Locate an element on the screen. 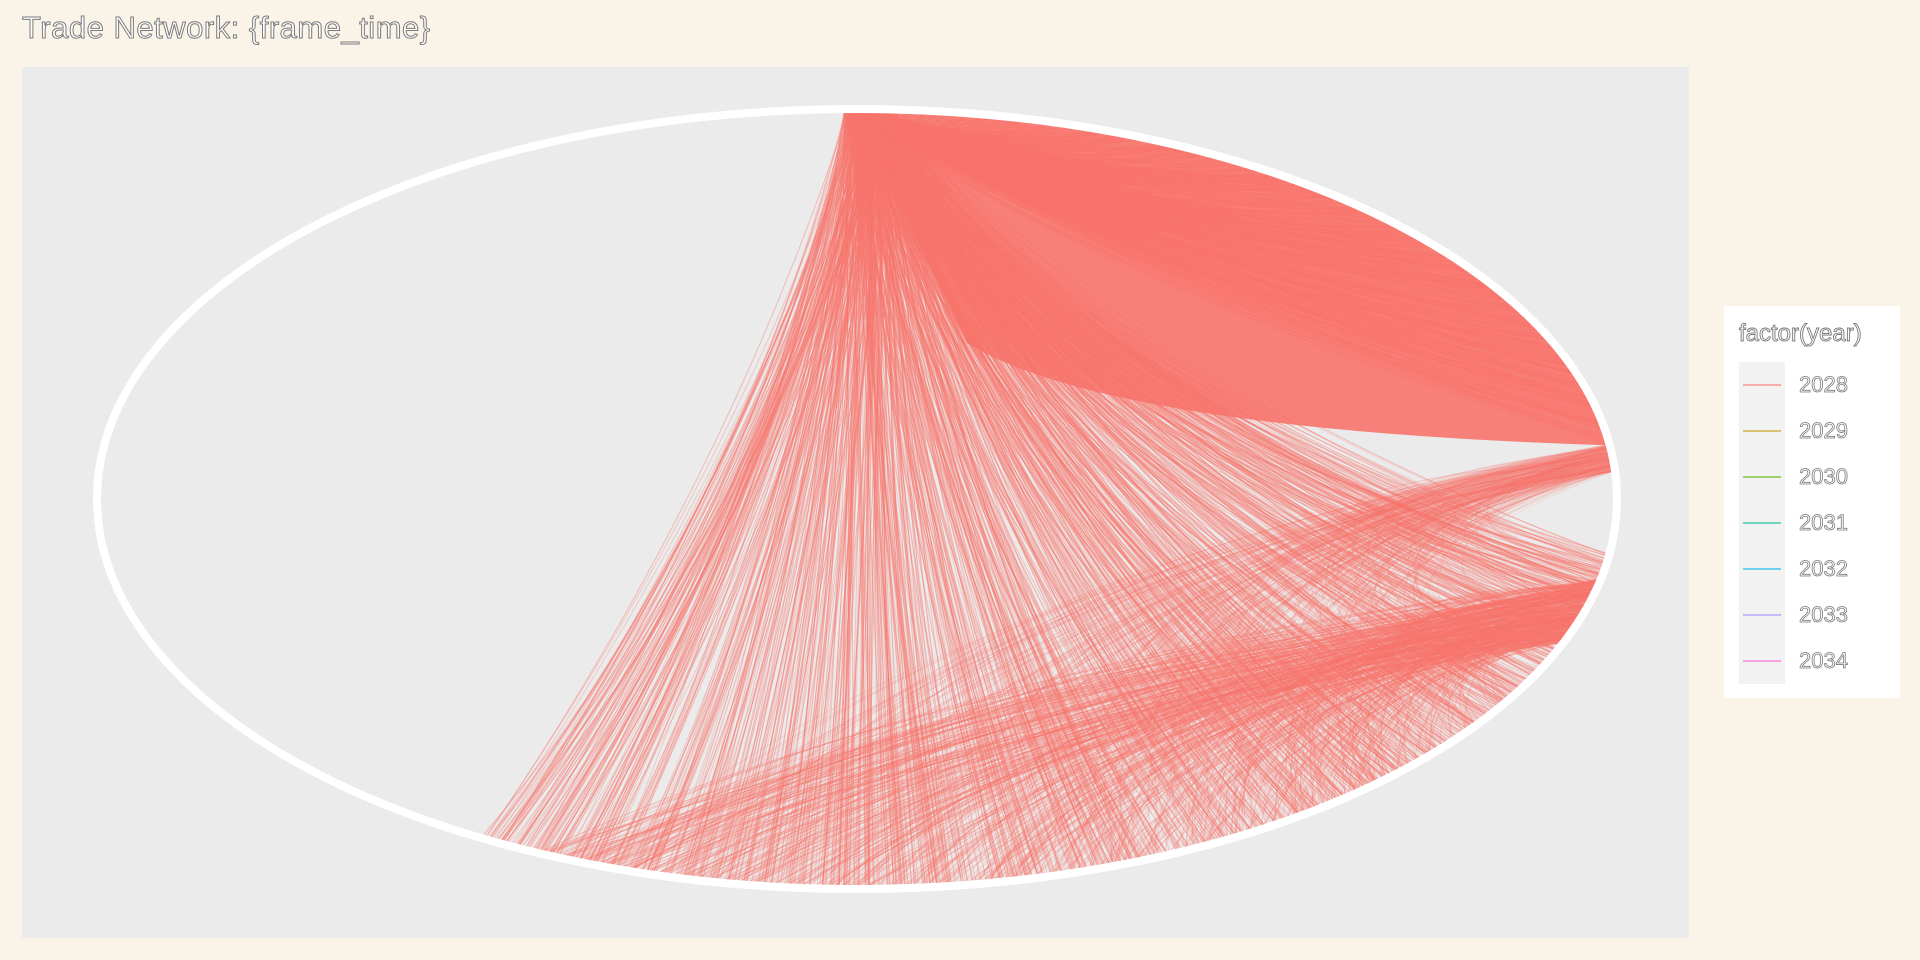 This screenshot has width=1920, height=960. edge-2074 is located at coordinates (1406, 643).